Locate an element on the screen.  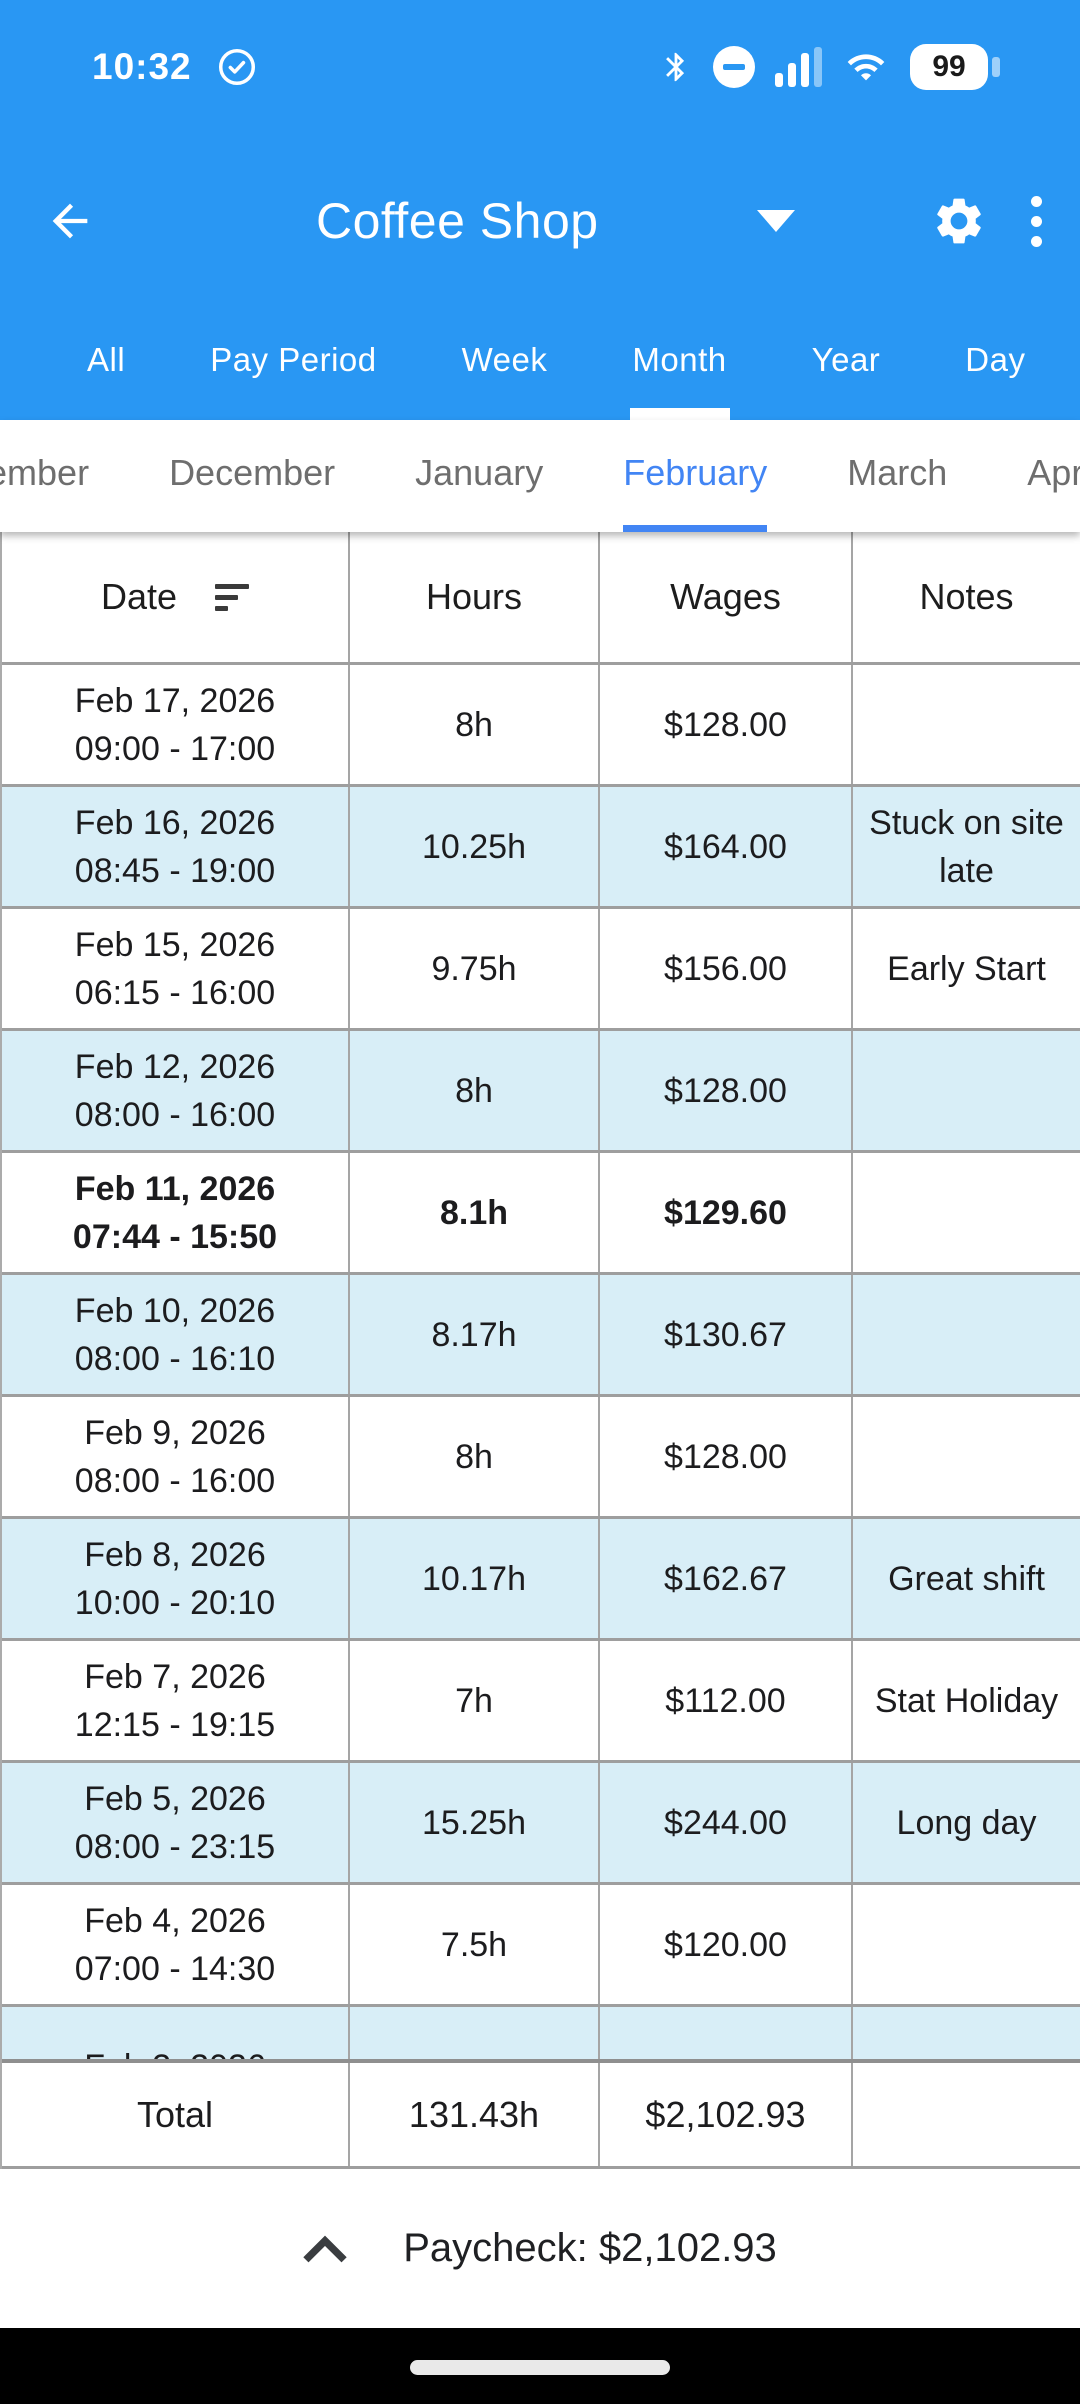
cell-hours: 10.25h is located at coordinates (473, 846).